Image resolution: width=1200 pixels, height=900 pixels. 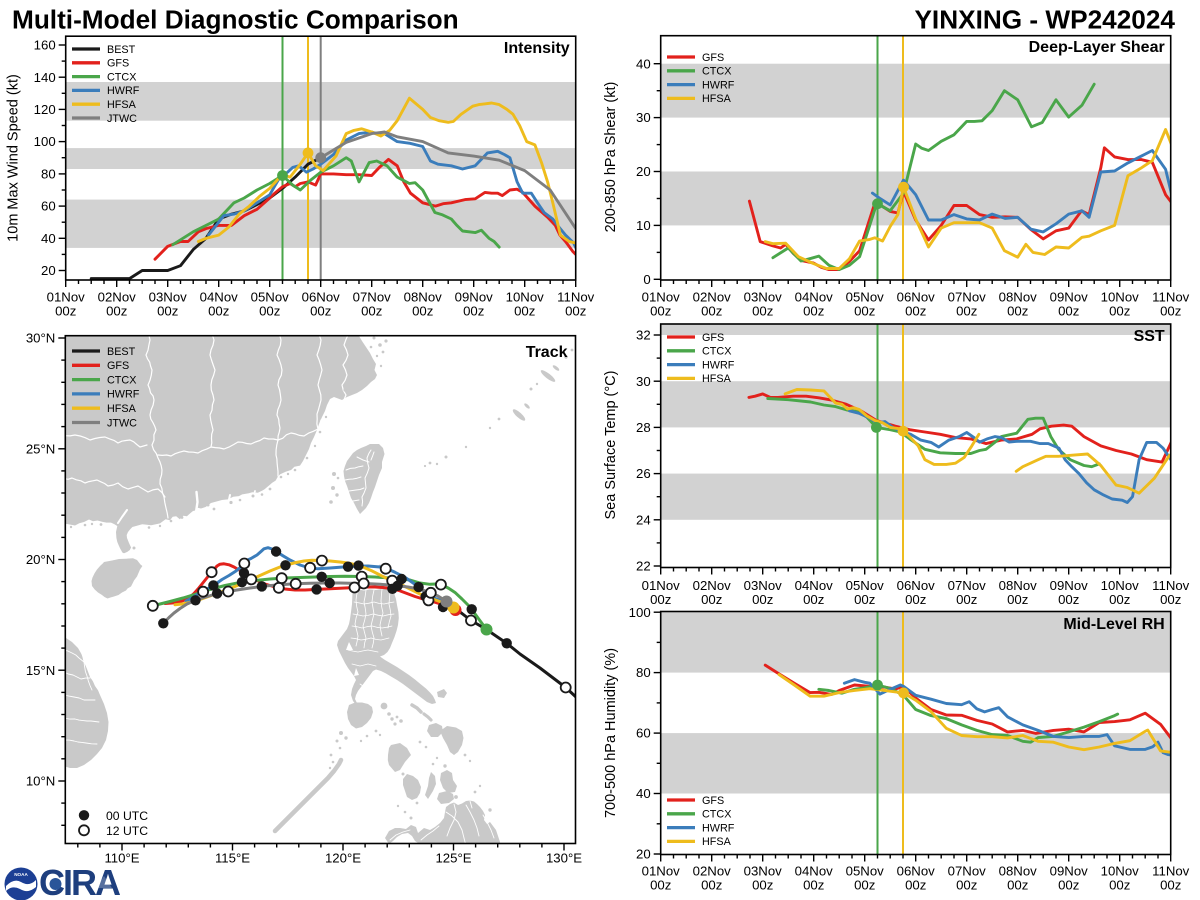 What do you see at coordinates (235, 20) in the screenshot?
I see `svg-text:Multi-Model Diagnostic Compari: Multi-Model Diagnostic Comparison` at bounding box center [235, 20].